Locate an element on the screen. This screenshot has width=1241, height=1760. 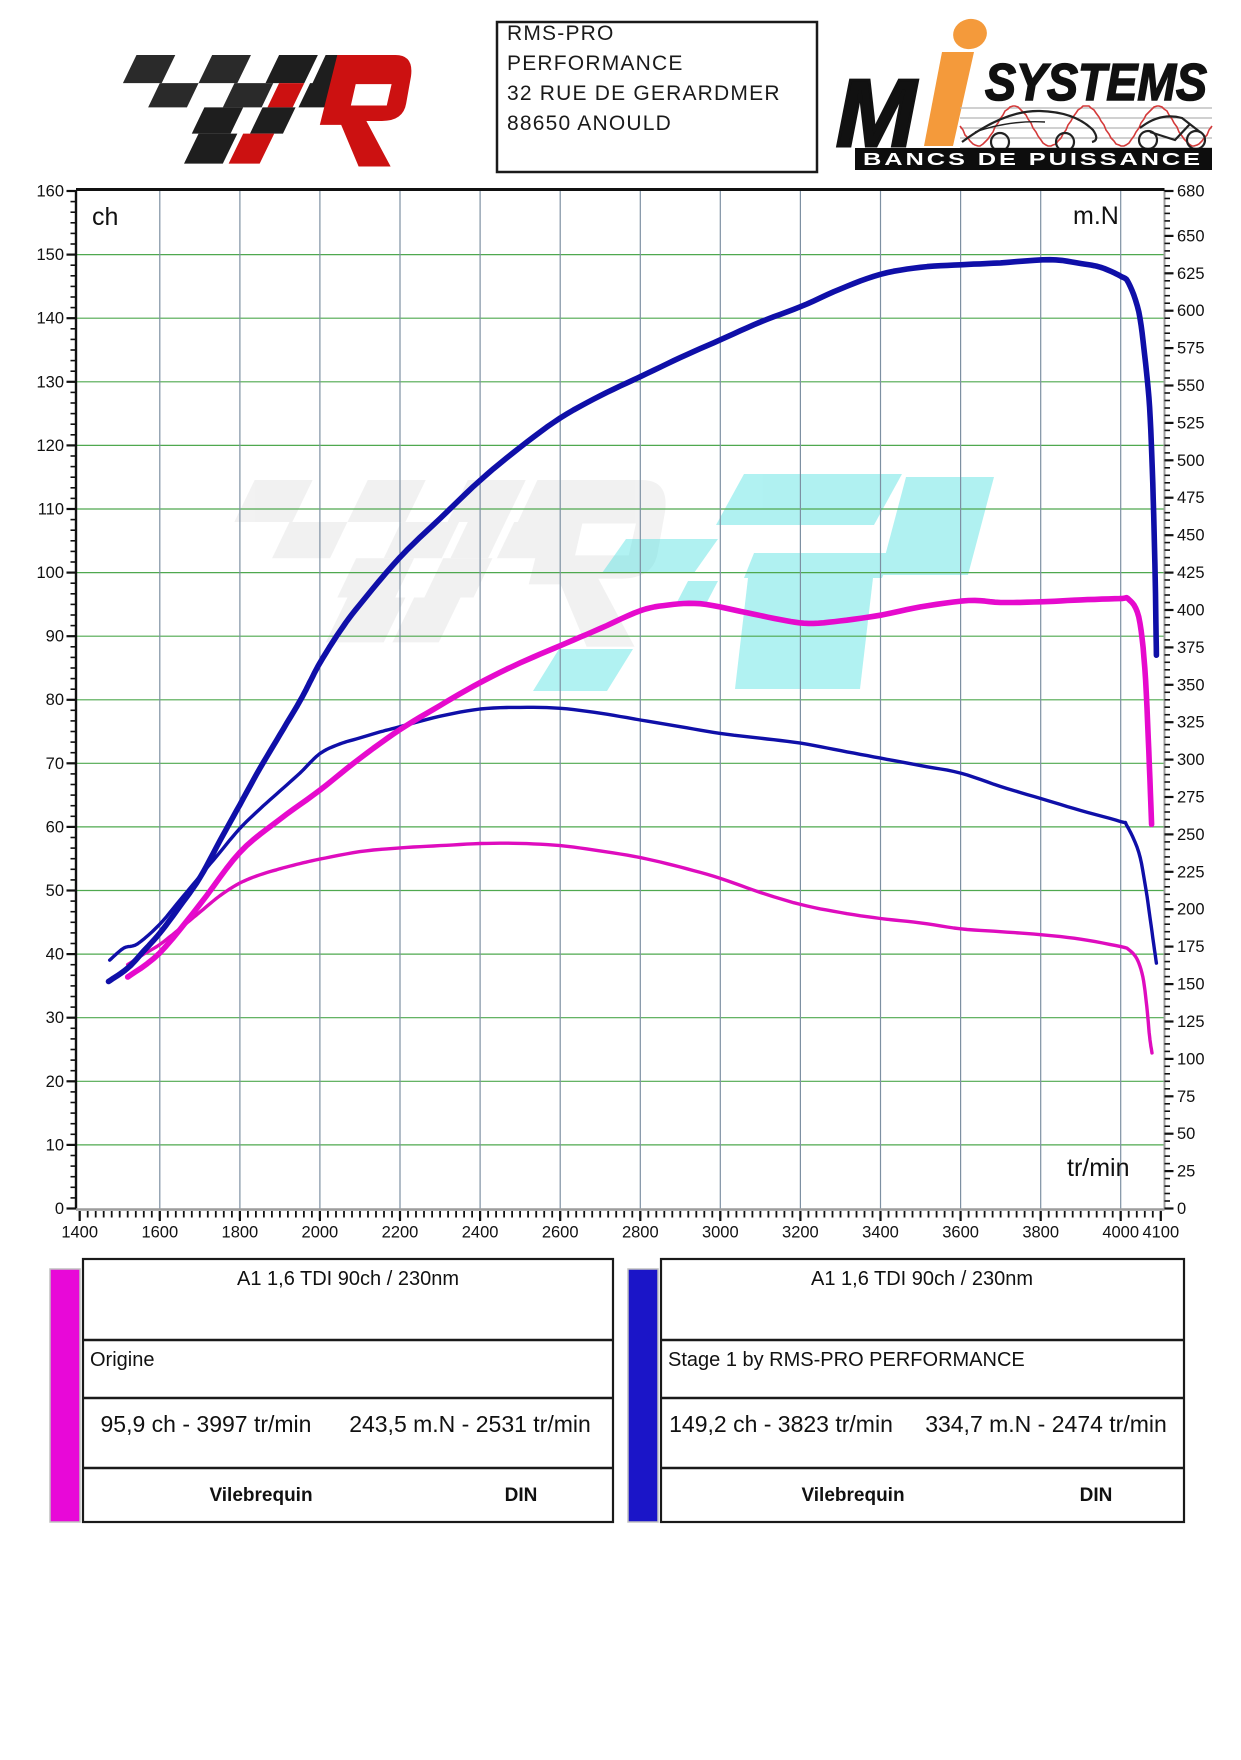
svg-text: 334,7 m.N - 2474 tr/min is located at coordinates (1046, 1424).